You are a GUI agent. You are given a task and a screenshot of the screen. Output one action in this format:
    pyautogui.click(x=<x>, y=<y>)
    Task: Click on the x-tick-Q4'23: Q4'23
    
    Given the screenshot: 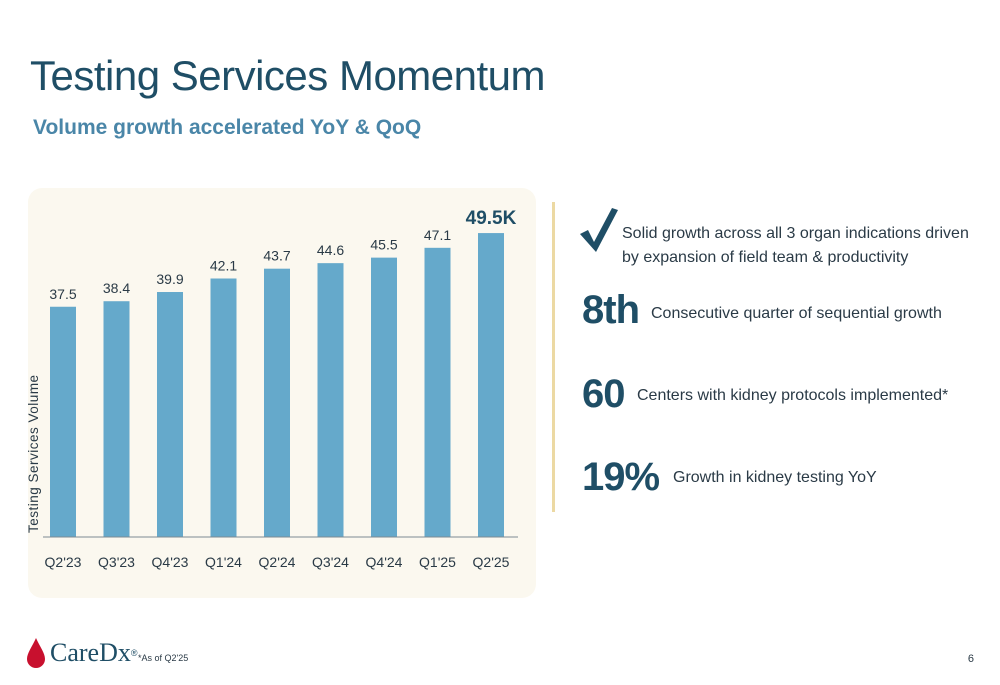 What is the action you would take?
    pyautogui.click(x=170, y=562)
    